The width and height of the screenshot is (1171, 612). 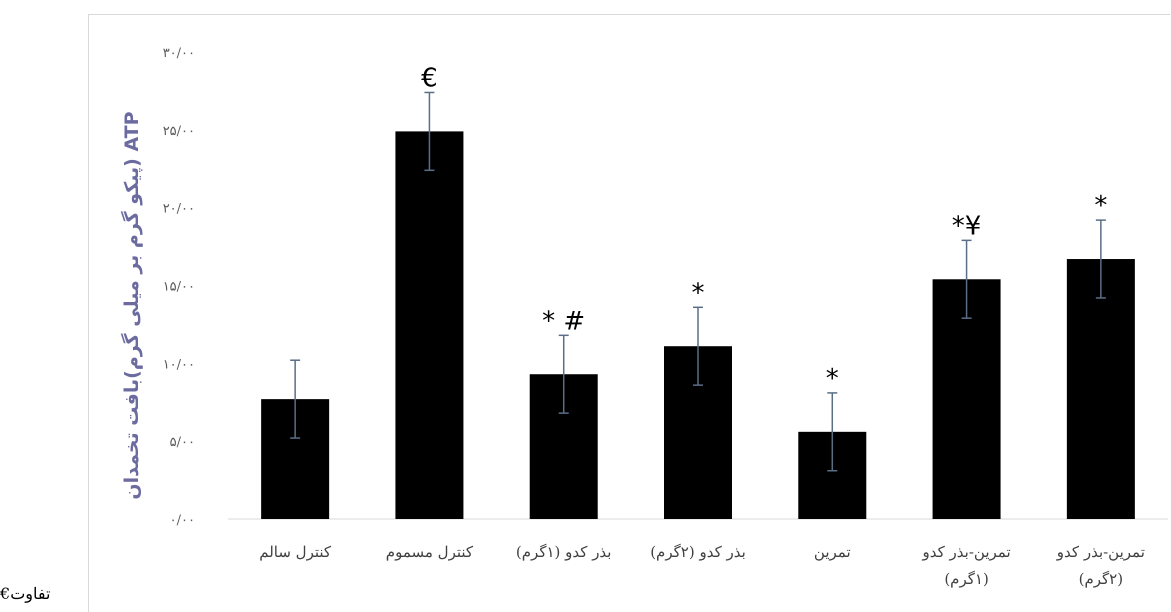 What do you see at coordinates (182, 442) in the screenshot?
I see `y-tick-label: ۵/۰۰` at bounding box center [182, 442].